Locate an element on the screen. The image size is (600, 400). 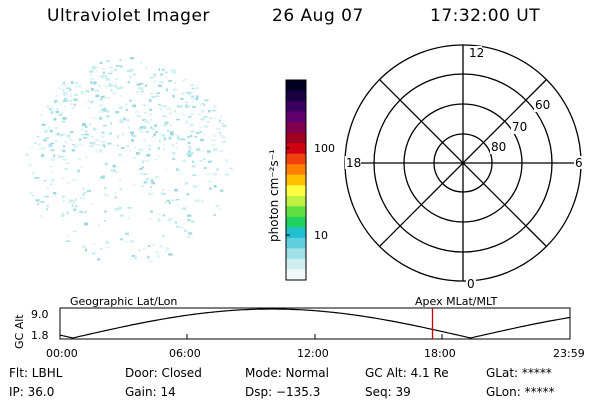
x-tick-label-1200: 12:00 is located at coordinates (313, 353).